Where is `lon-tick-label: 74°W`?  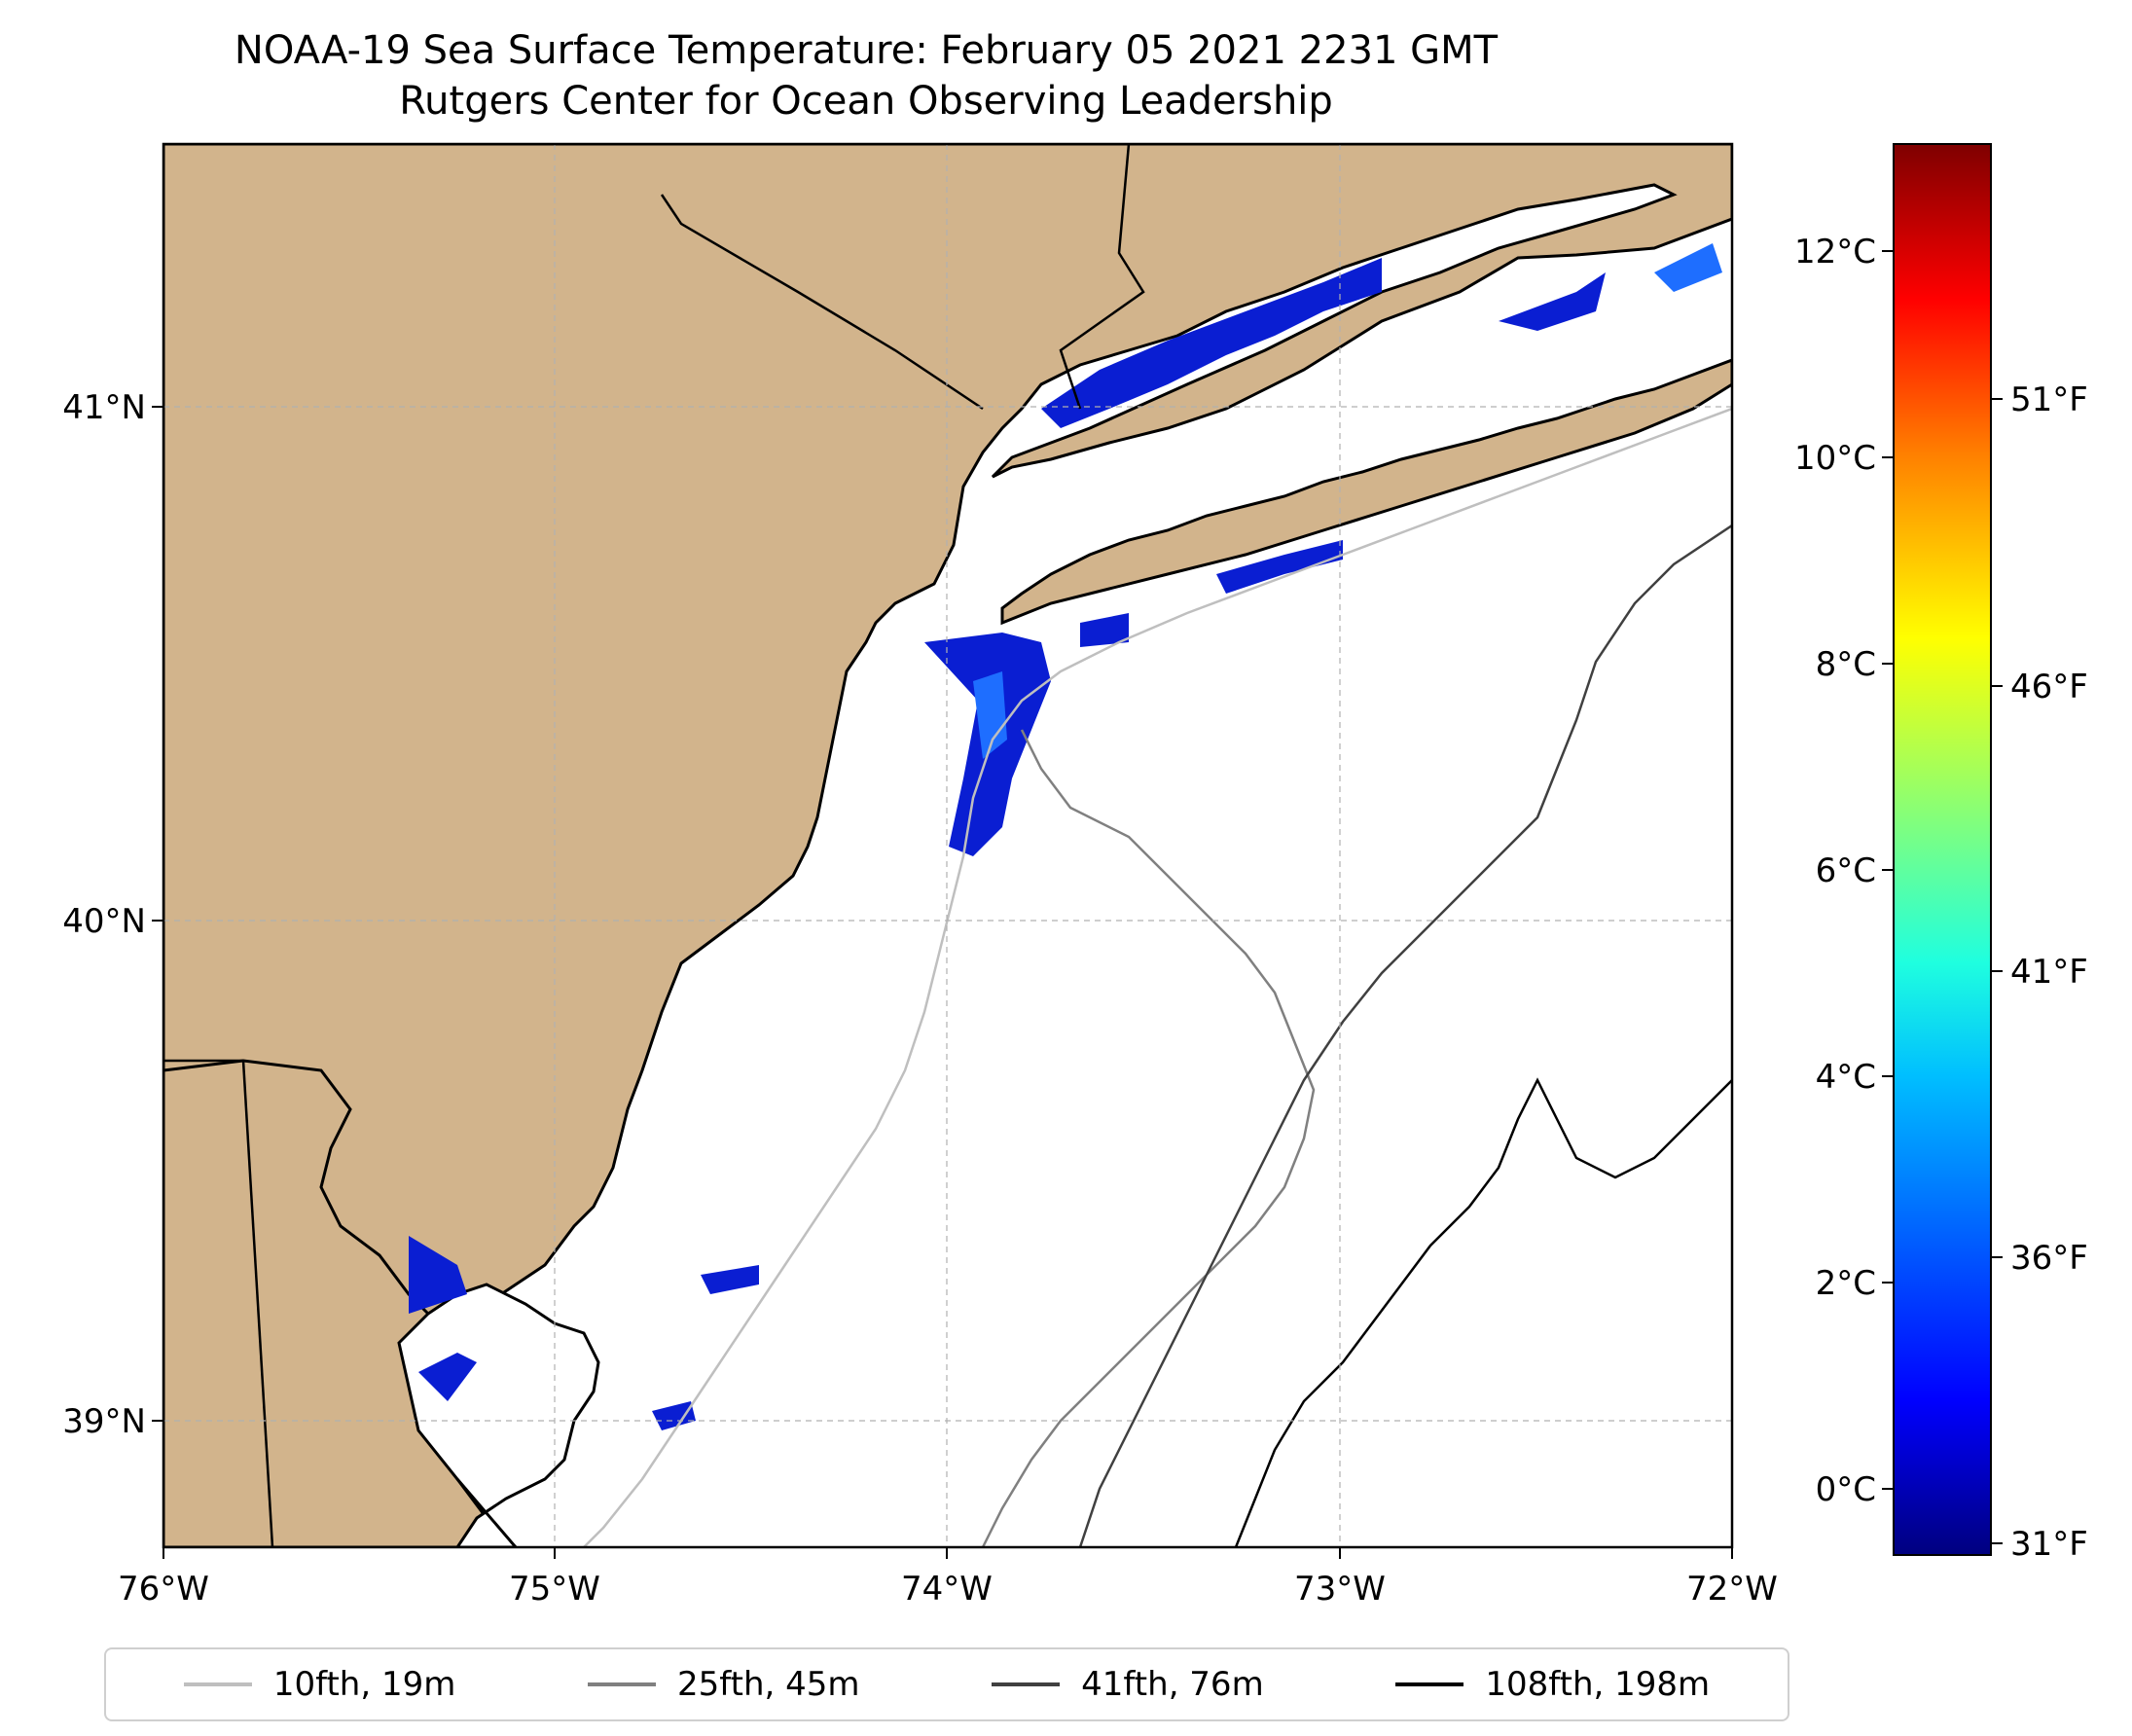
lon-tick-label: 74°W is located at coordinates (947, 1590).